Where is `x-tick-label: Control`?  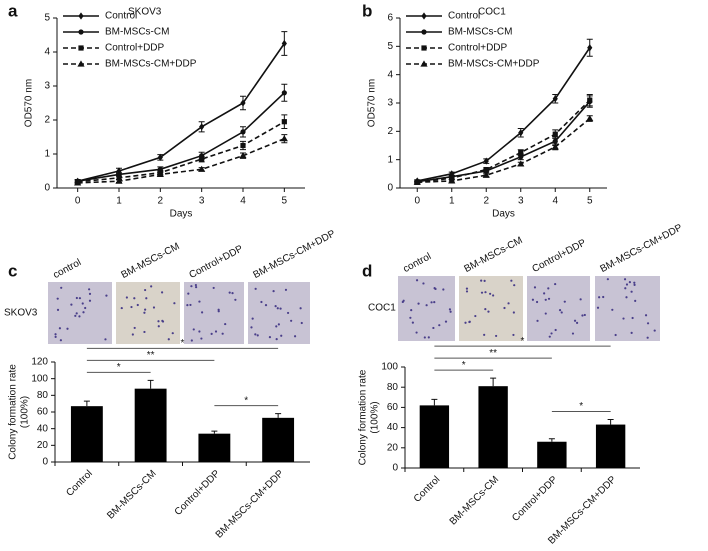 x-tick-label: Control is located at coordinates (427, 489).